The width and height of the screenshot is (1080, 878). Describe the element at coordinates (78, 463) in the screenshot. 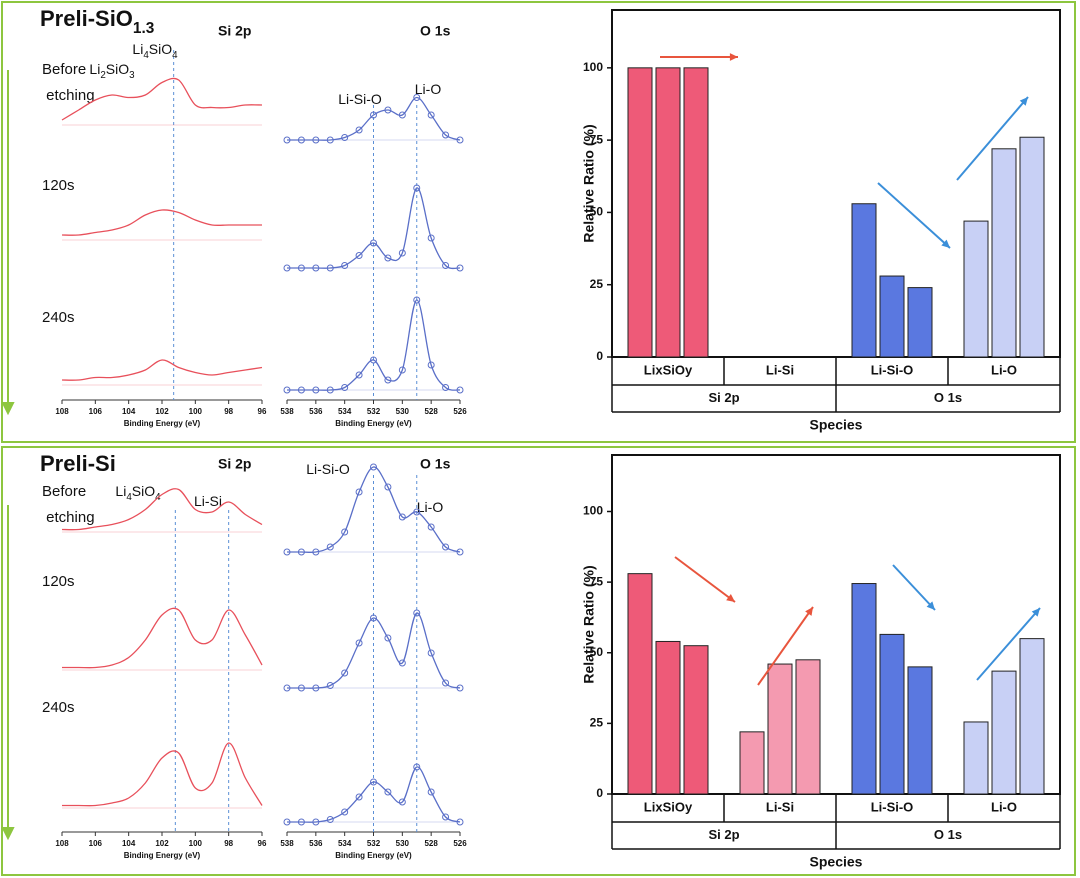

I see `panel-title: Preli-Si` at that location.